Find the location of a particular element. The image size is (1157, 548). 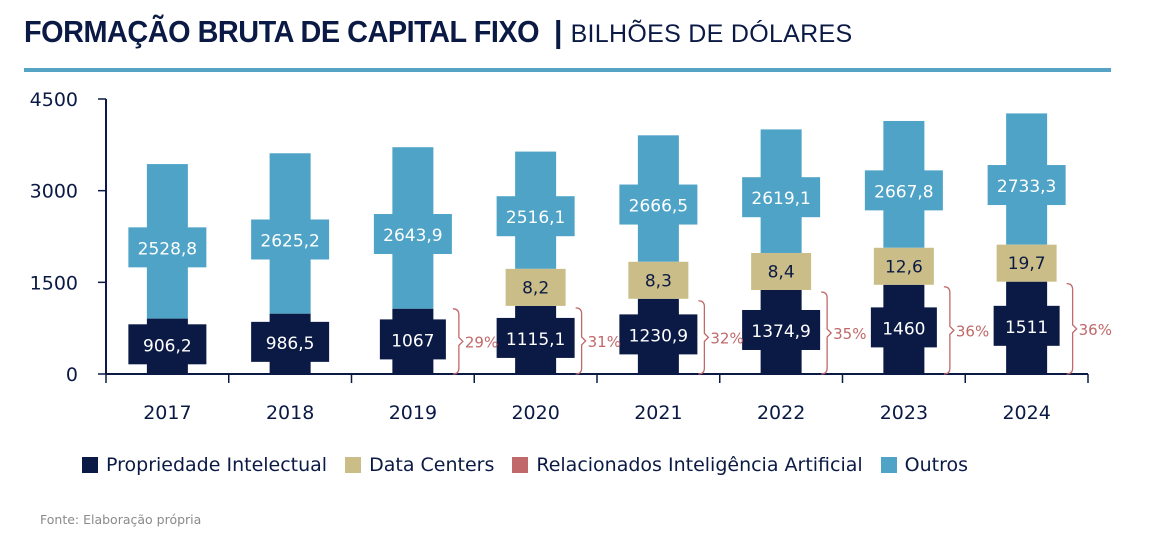

label-box-propriedade-2023 is located at coordinates (903, 327).